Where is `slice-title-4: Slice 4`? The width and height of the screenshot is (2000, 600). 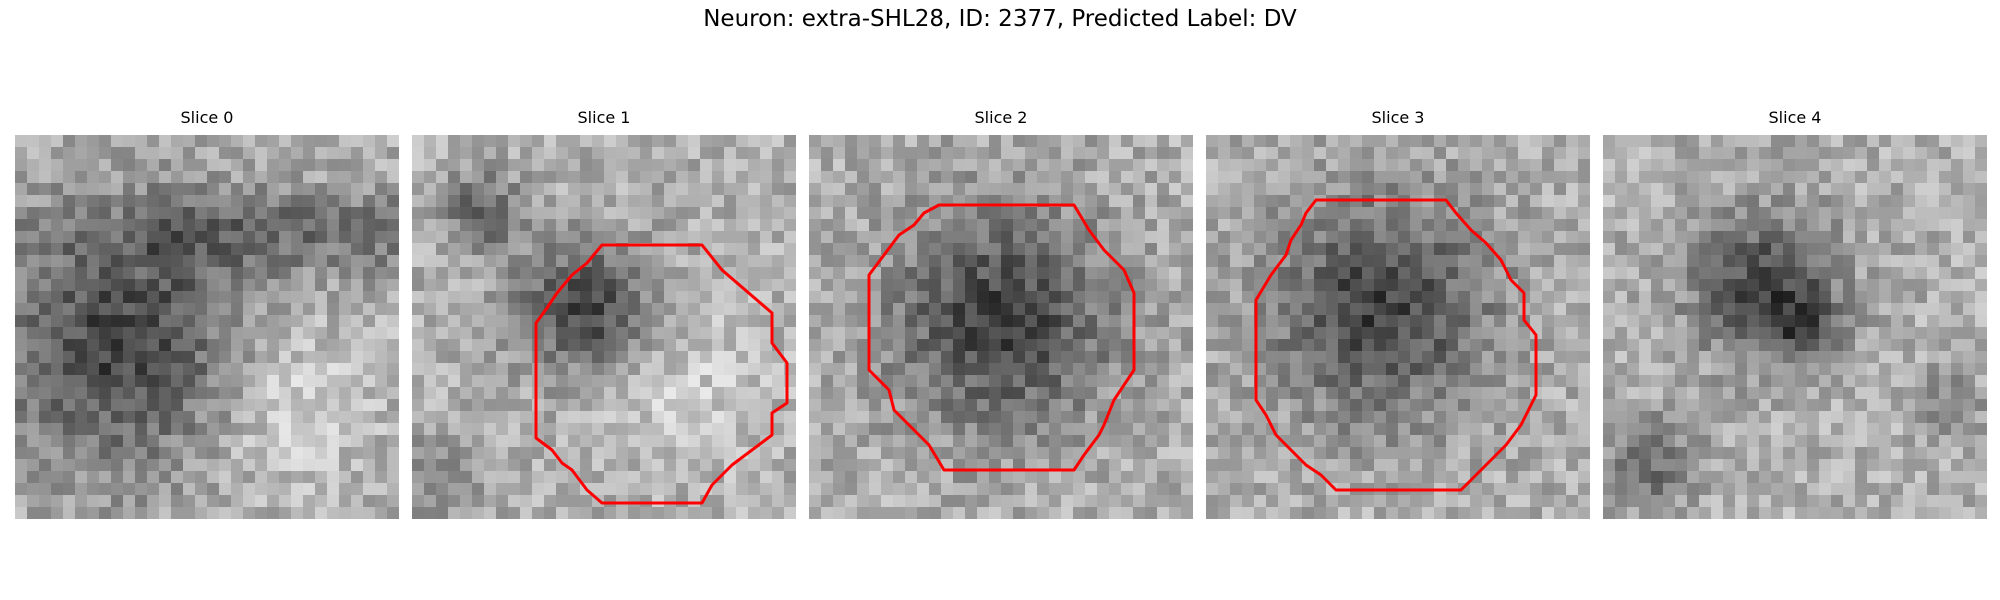
slice-title-4: Slice 4 is located at coordinates (1795, 117).